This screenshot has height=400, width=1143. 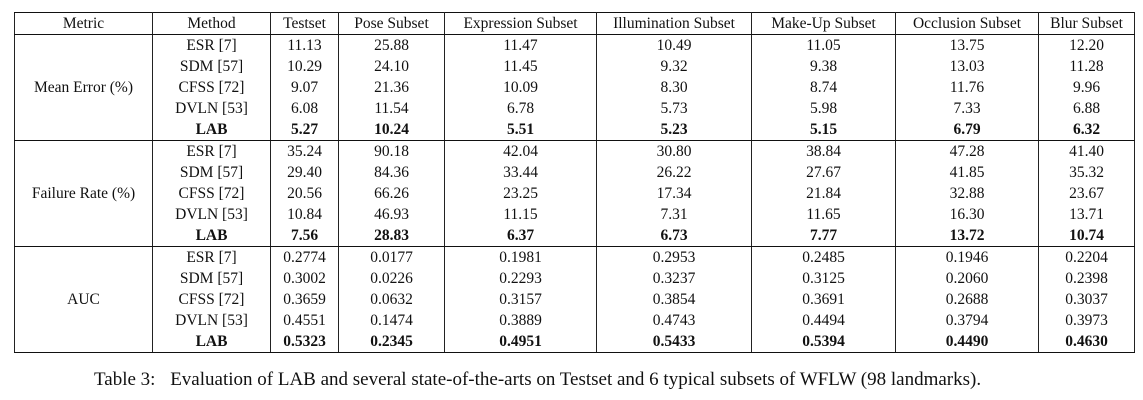 I want to click on value-cell: 6.88, so click(x=1086, y=108).